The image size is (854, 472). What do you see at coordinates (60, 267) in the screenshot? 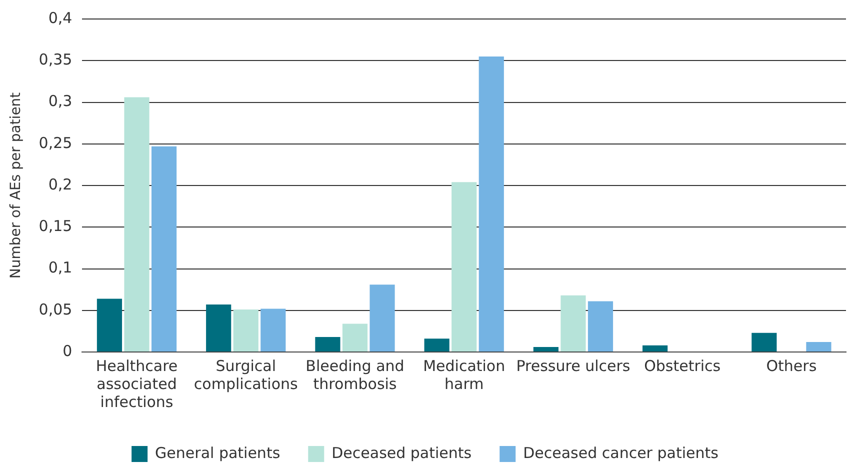
I see `y-tick-label: 0,1` at bounding box center [60, 267].